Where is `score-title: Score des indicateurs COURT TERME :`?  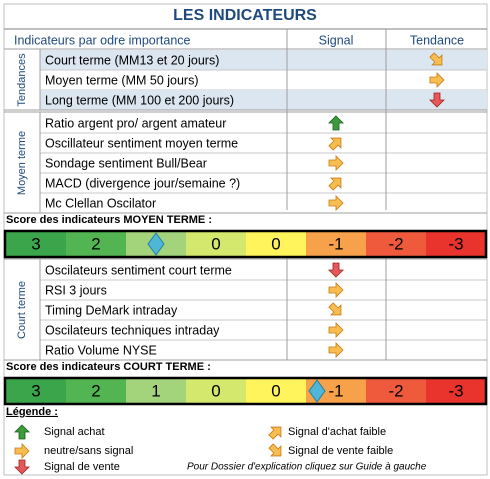 score-title: Score des indicateurs COURT TERME : is located at coordinates (108, 367).